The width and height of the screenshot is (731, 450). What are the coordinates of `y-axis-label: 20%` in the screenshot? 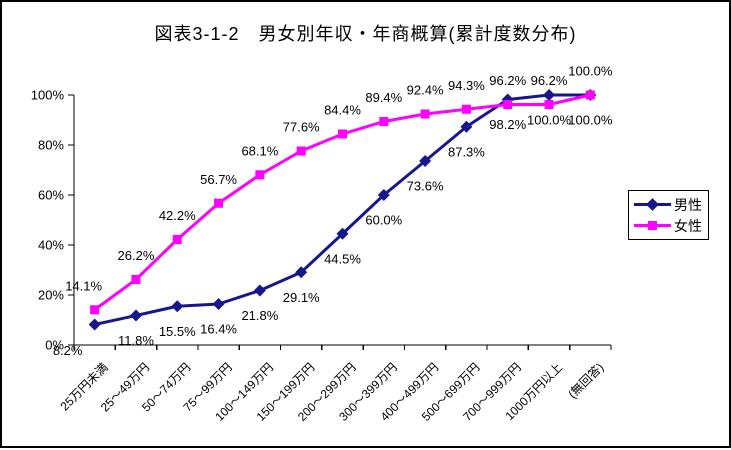 It's located at (51, 295).